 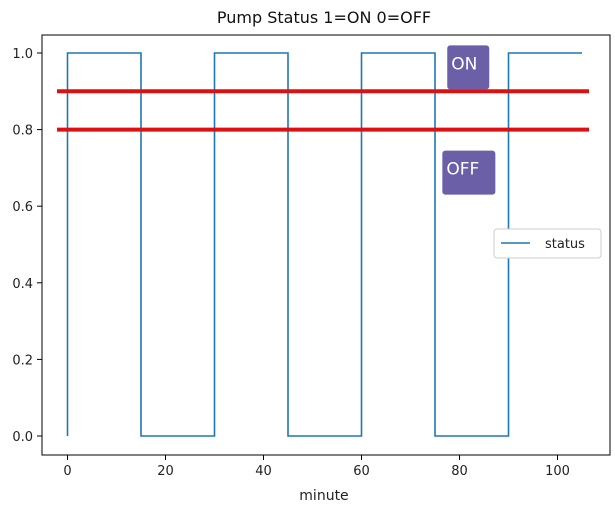 I want to click on legend: status, so click(x=547, y=243).